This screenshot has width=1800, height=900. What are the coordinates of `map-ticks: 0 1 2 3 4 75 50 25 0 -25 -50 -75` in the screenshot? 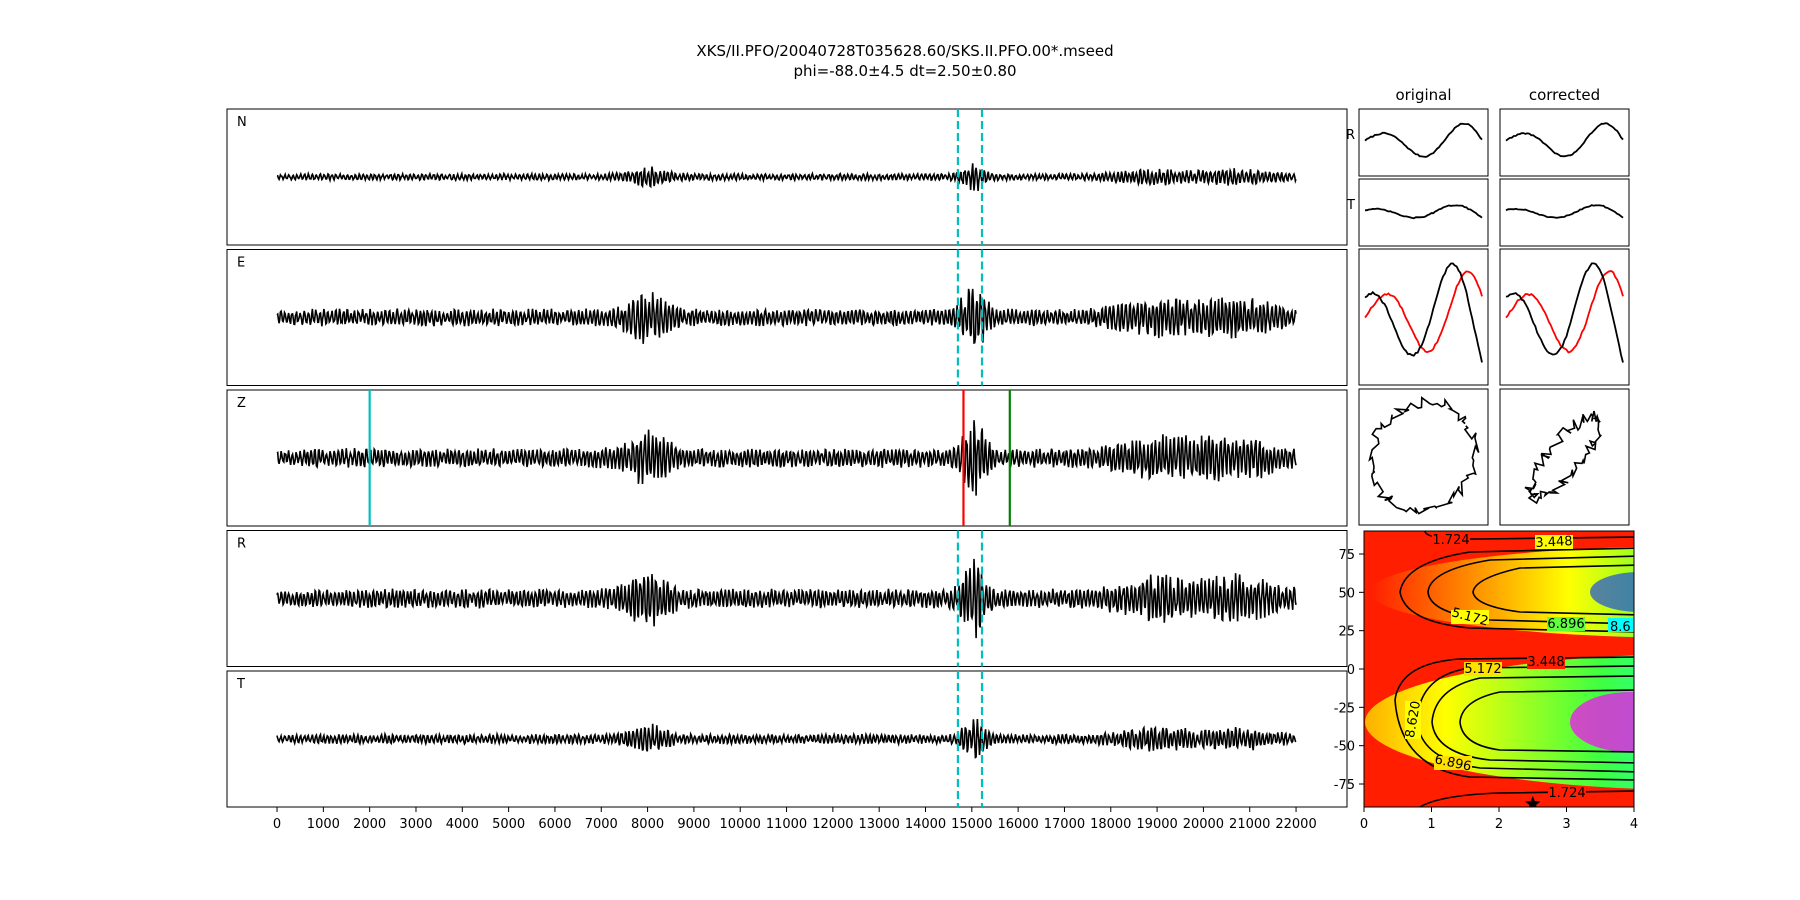 It's located at (1486, 690).